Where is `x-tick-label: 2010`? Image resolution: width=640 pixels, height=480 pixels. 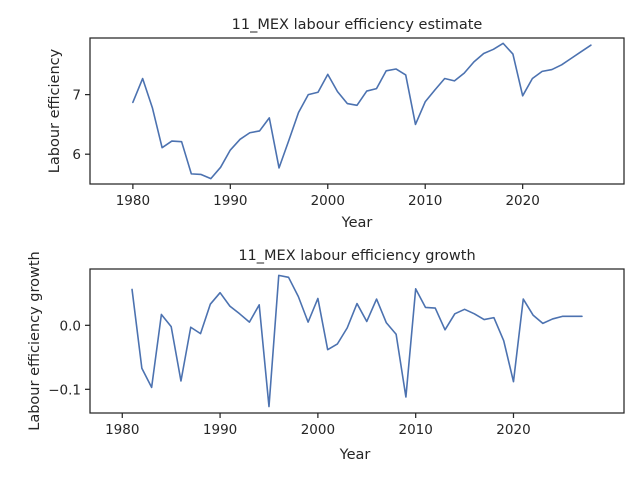
x-tick-label: 2010 is located at coordinates (416, 430).